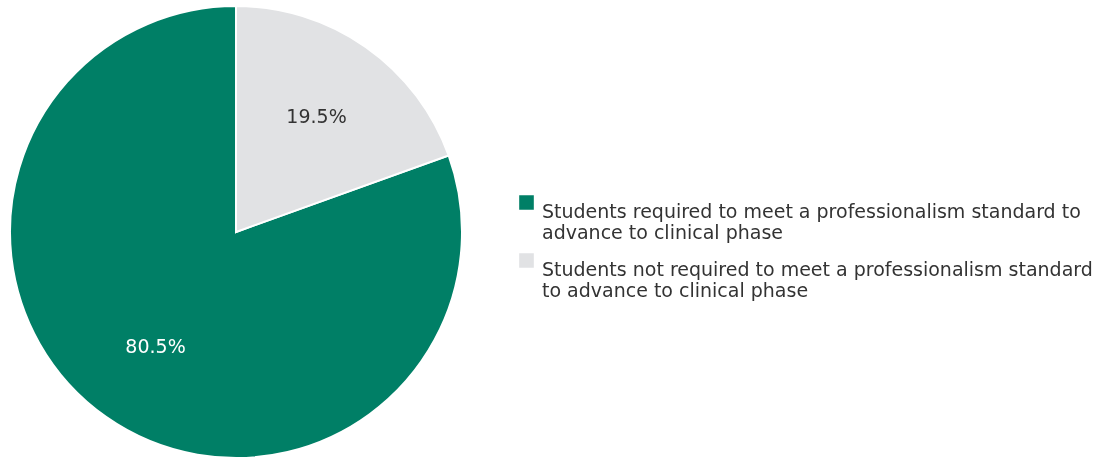 The height and width of the screenshot is (459, 1100). What do you see at coordinates (817, 279) in the screenshot?
I see `legend-label: Students not required to meet a professionalism standard to advance to clinical phase` at bounding box center [817, 279].